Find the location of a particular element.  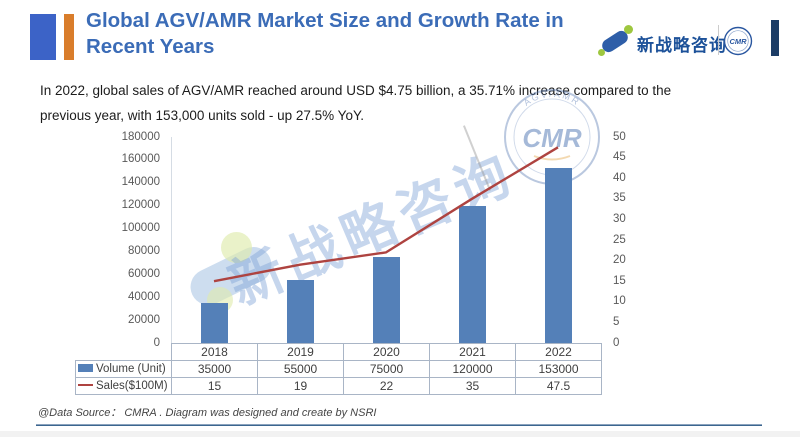

header-accent-orange-bar is located at coordinates (69, 37).